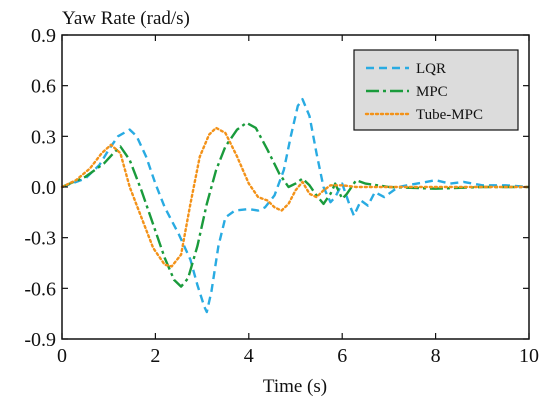 The width and height of the screenshot is (550, 409). What do you see at coordinates (342, 356) in the screenshot?
I see `x-tick-label: 6` at bounding box center [342, 356].